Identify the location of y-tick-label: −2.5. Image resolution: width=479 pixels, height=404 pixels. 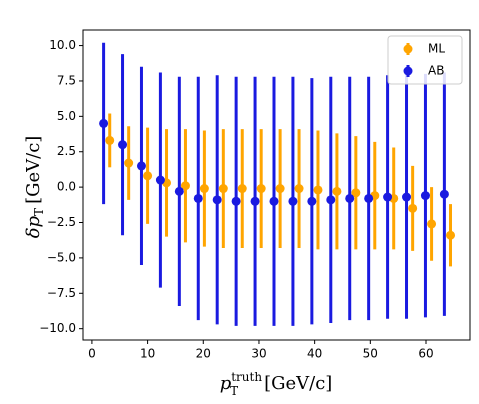
(61, 222).